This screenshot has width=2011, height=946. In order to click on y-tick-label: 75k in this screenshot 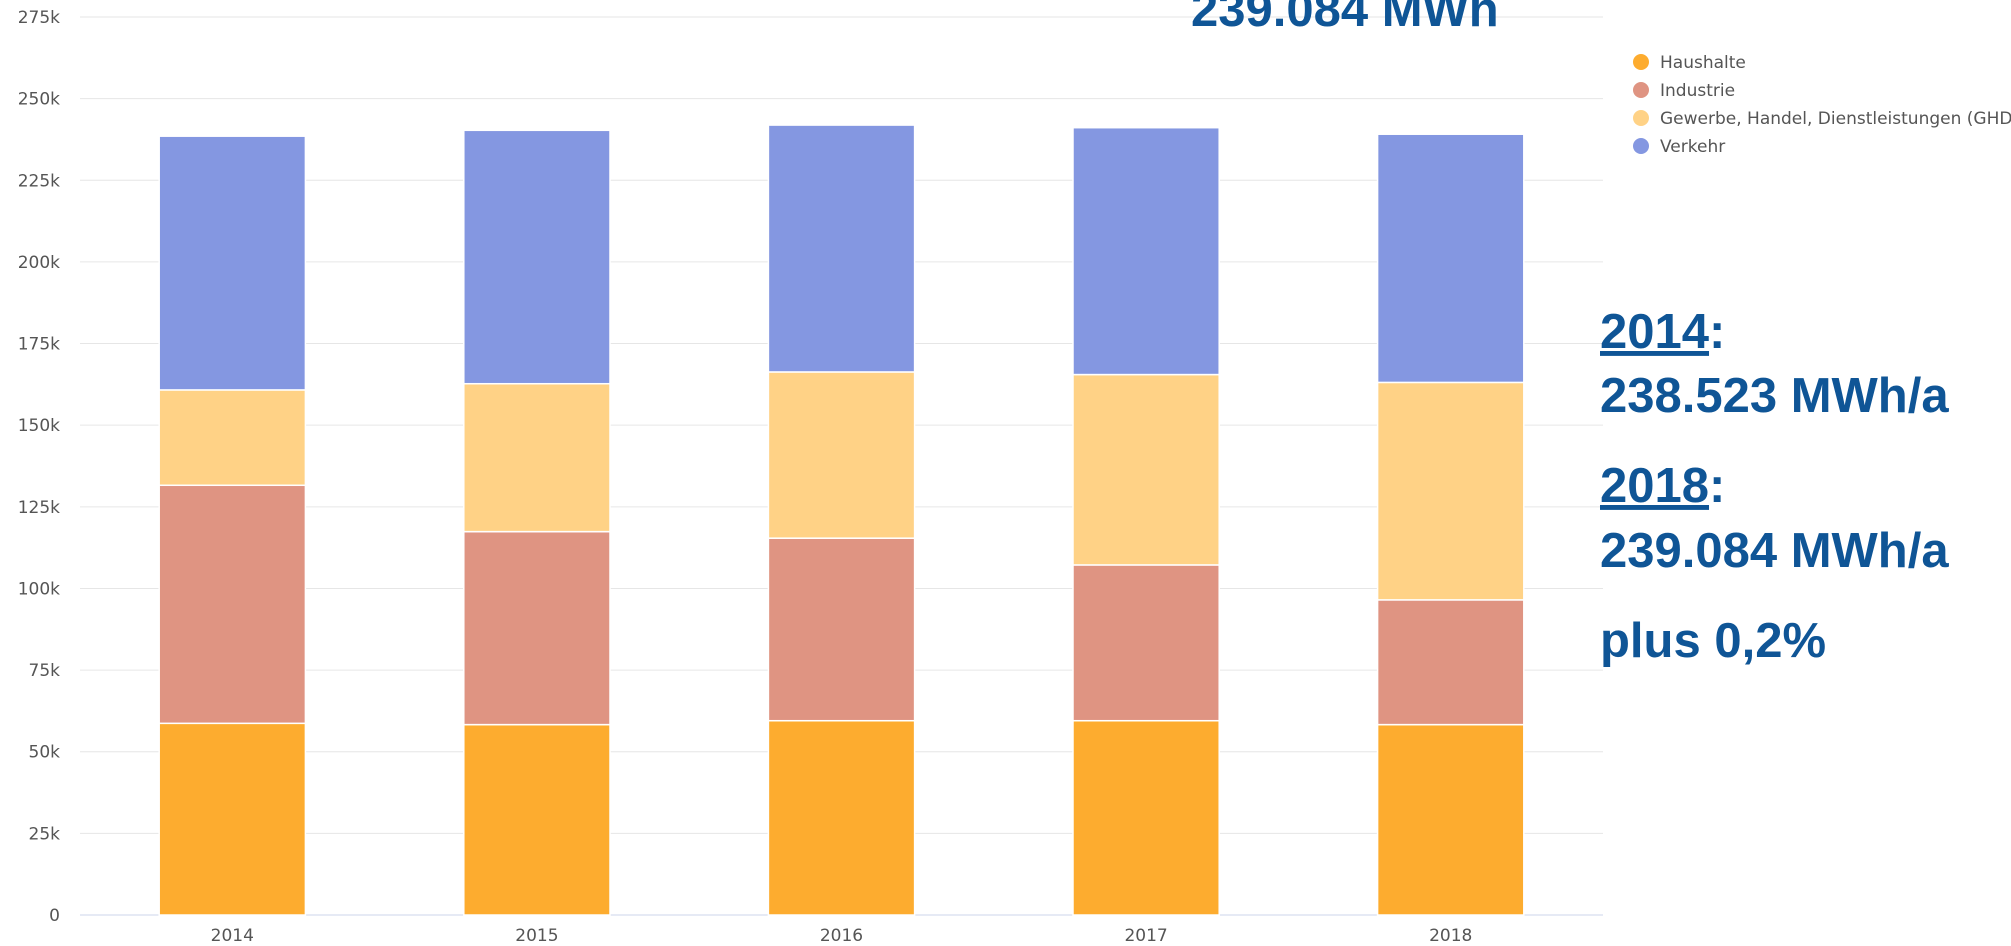, I will do `click(45, 671)`.